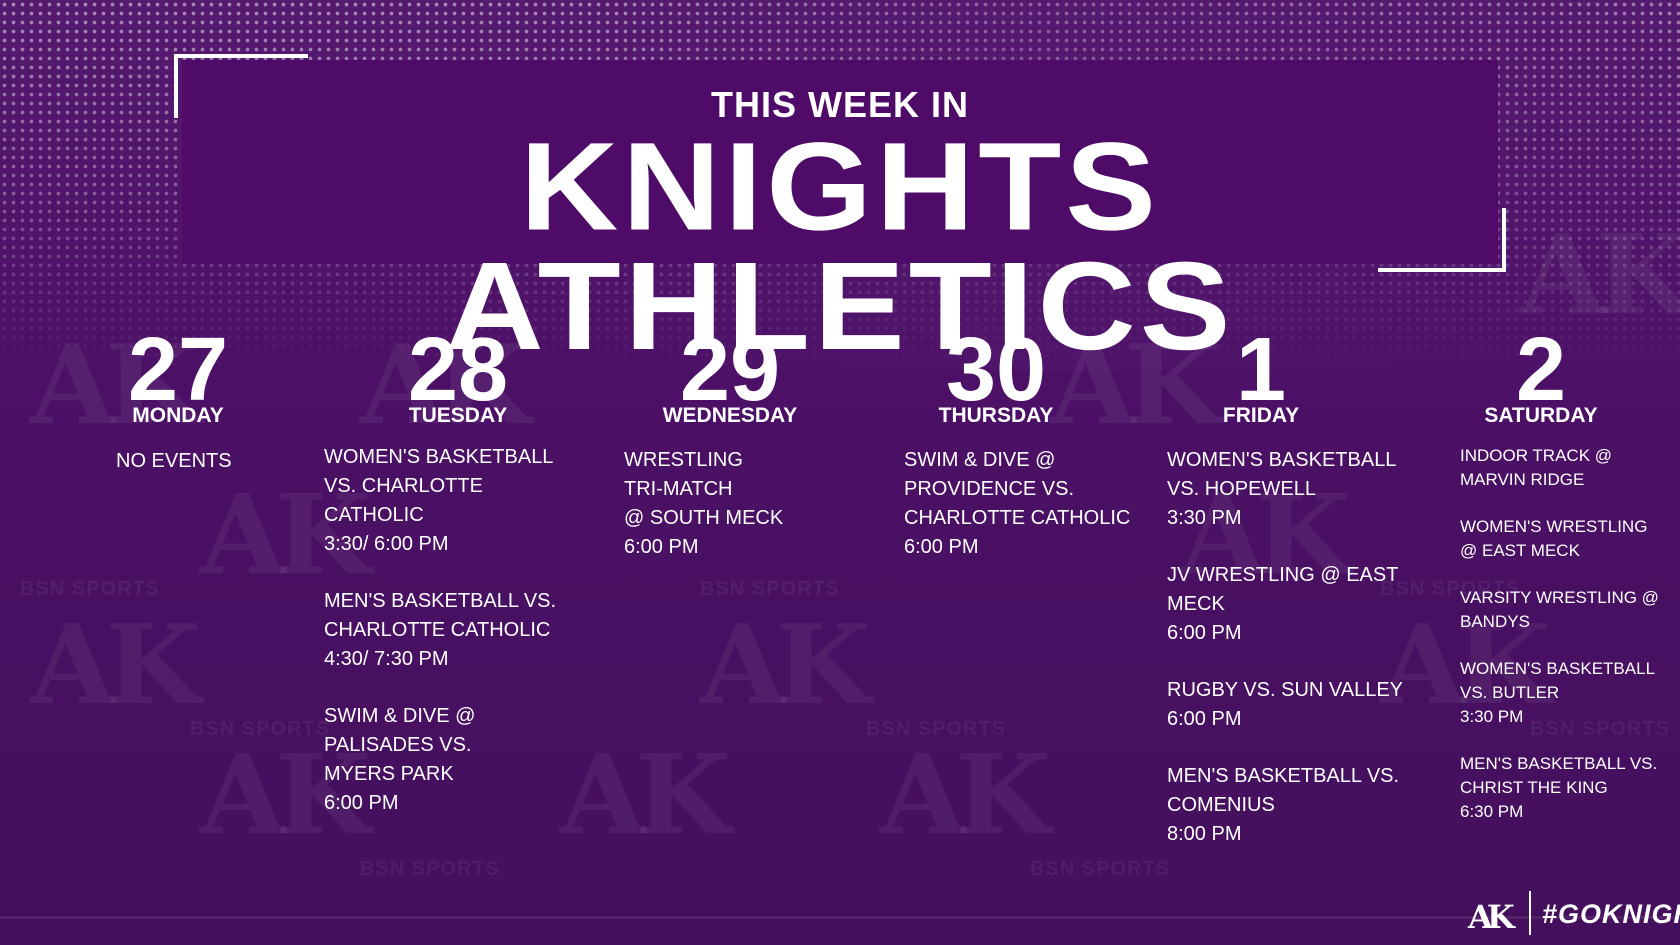  What do you see at coordinates (996, 415) in the screenshot?
I see `day-name-thursday: THURSDAY` at bounding box center [996, 415].